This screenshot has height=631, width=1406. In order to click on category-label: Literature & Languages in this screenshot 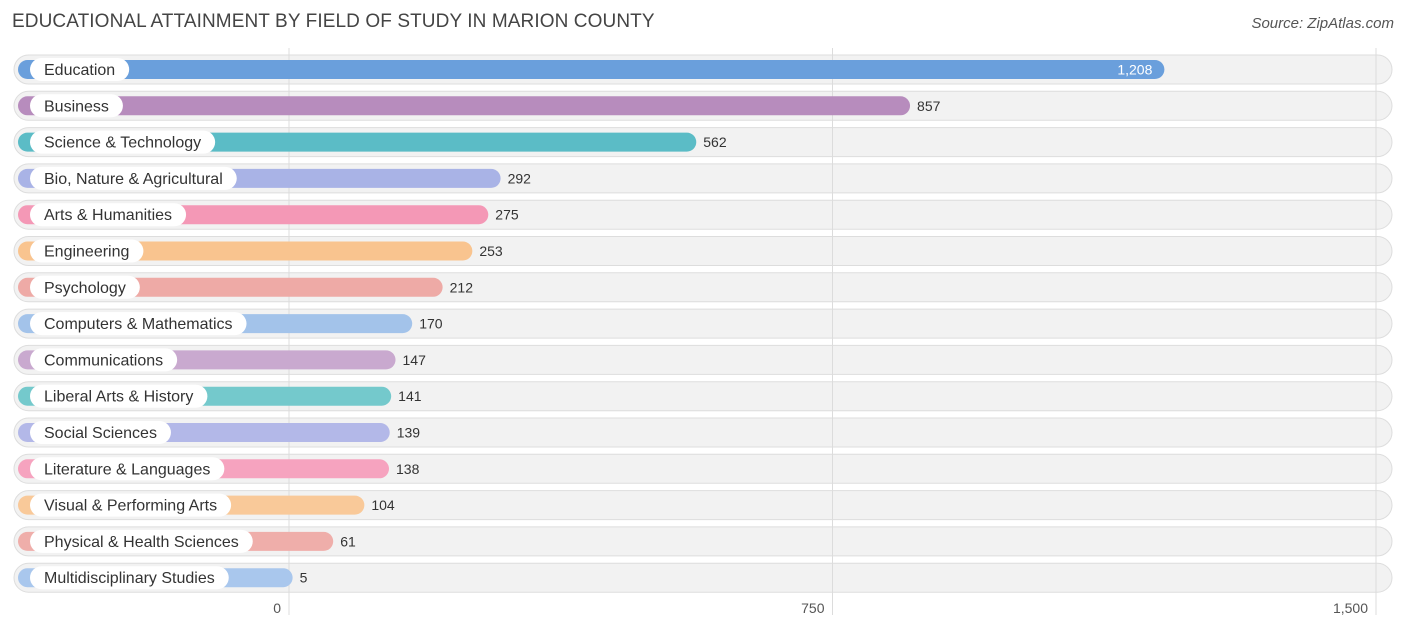, I will do `click(127, 469)`.